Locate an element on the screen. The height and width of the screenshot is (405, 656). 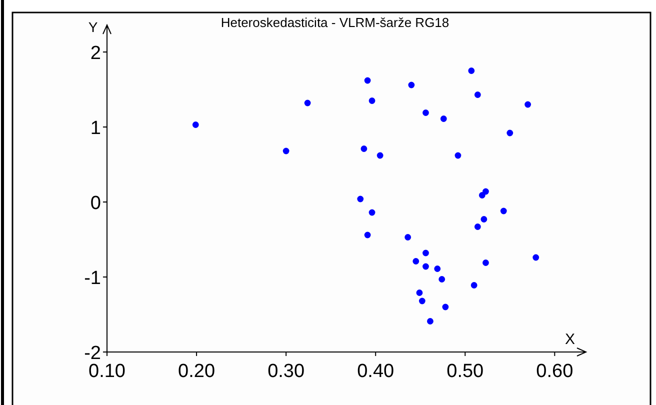
x-tick-label: 0.40 is located at coordinates (375, 371).